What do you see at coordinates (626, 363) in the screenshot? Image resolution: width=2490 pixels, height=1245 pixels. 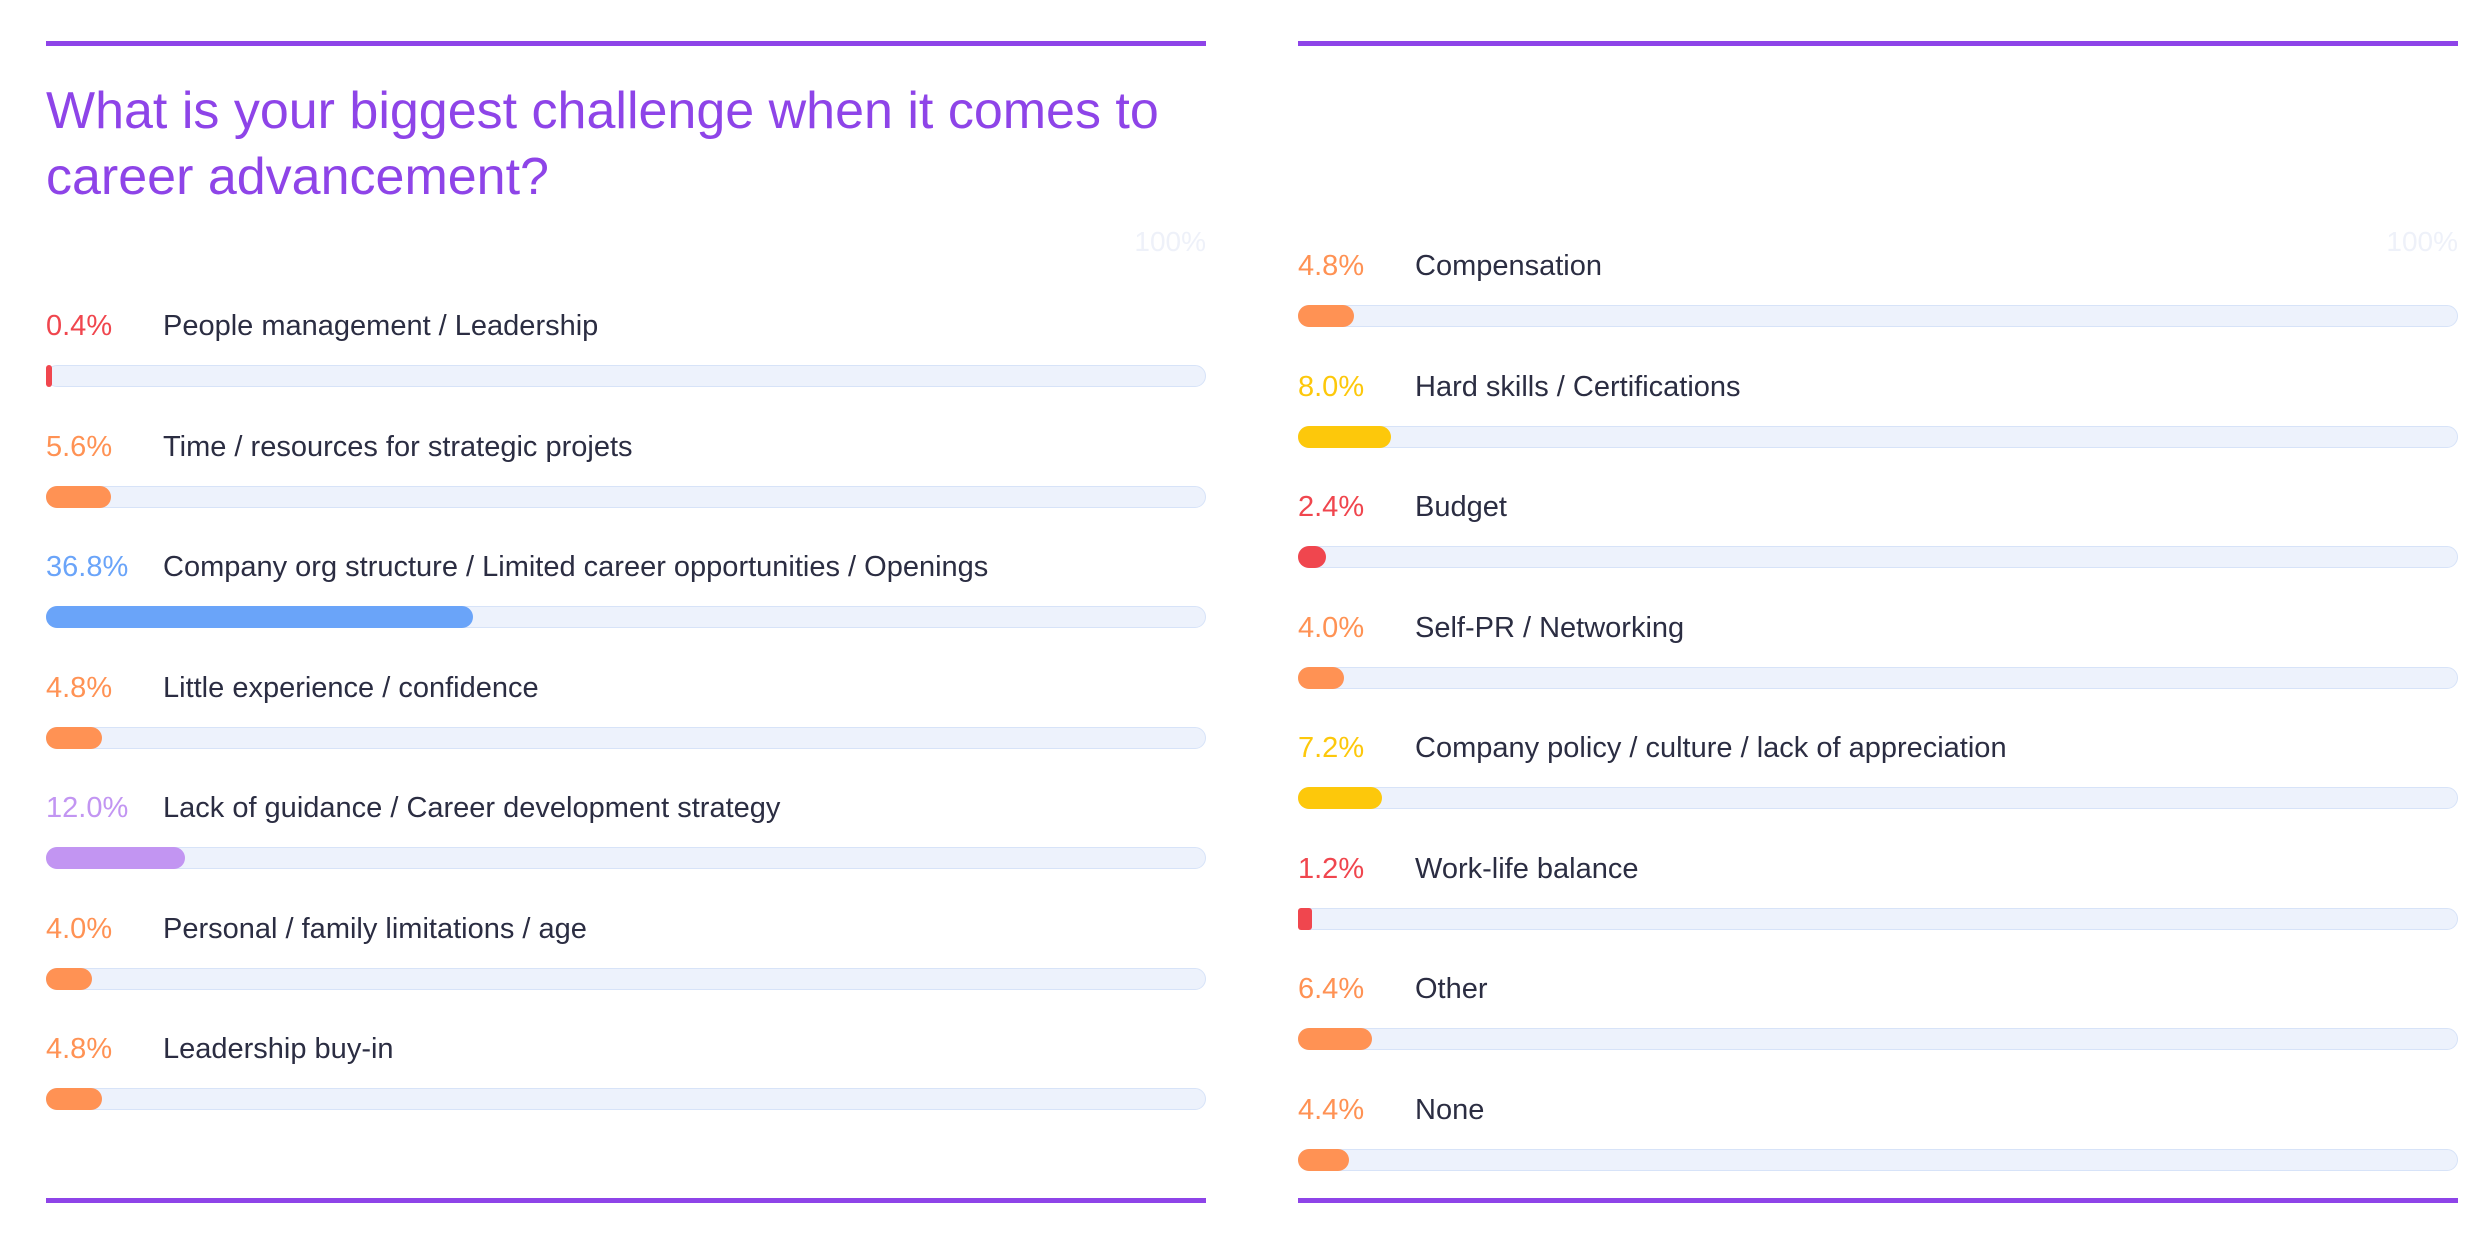 I see `bar-row: 0.4% People management / Leadership` at bounding box center [626, 363].